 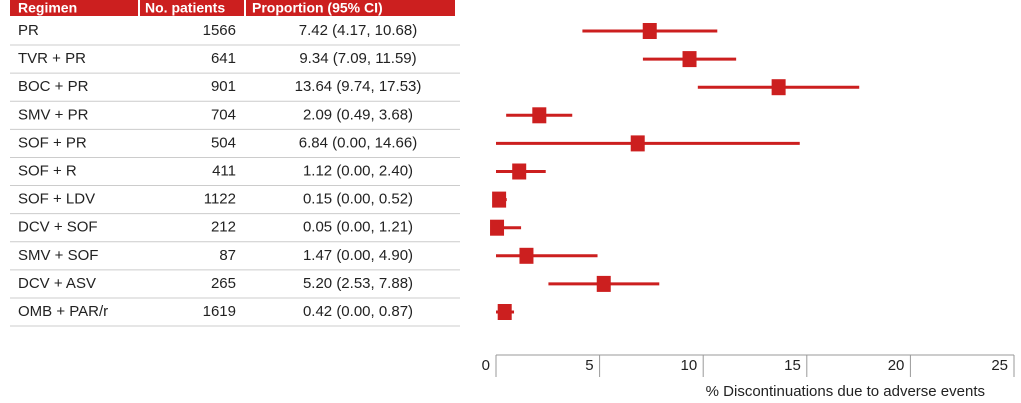 I want to click on header-background, so click(x=232, y=8).